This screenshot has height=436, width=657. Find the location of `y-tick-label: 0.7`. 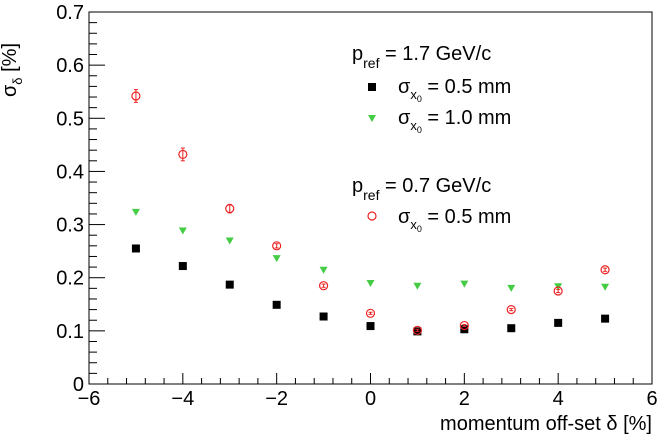

y-tick-label: 0.7 is located at coordinates (70, 13).